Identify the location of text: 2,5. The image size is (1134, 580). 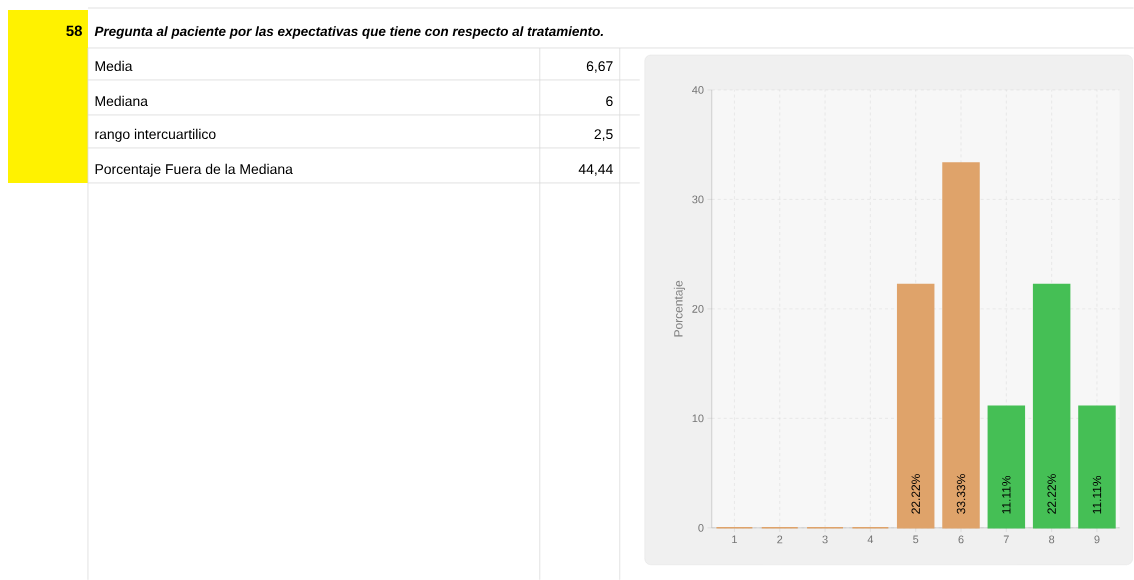
(603, 135).